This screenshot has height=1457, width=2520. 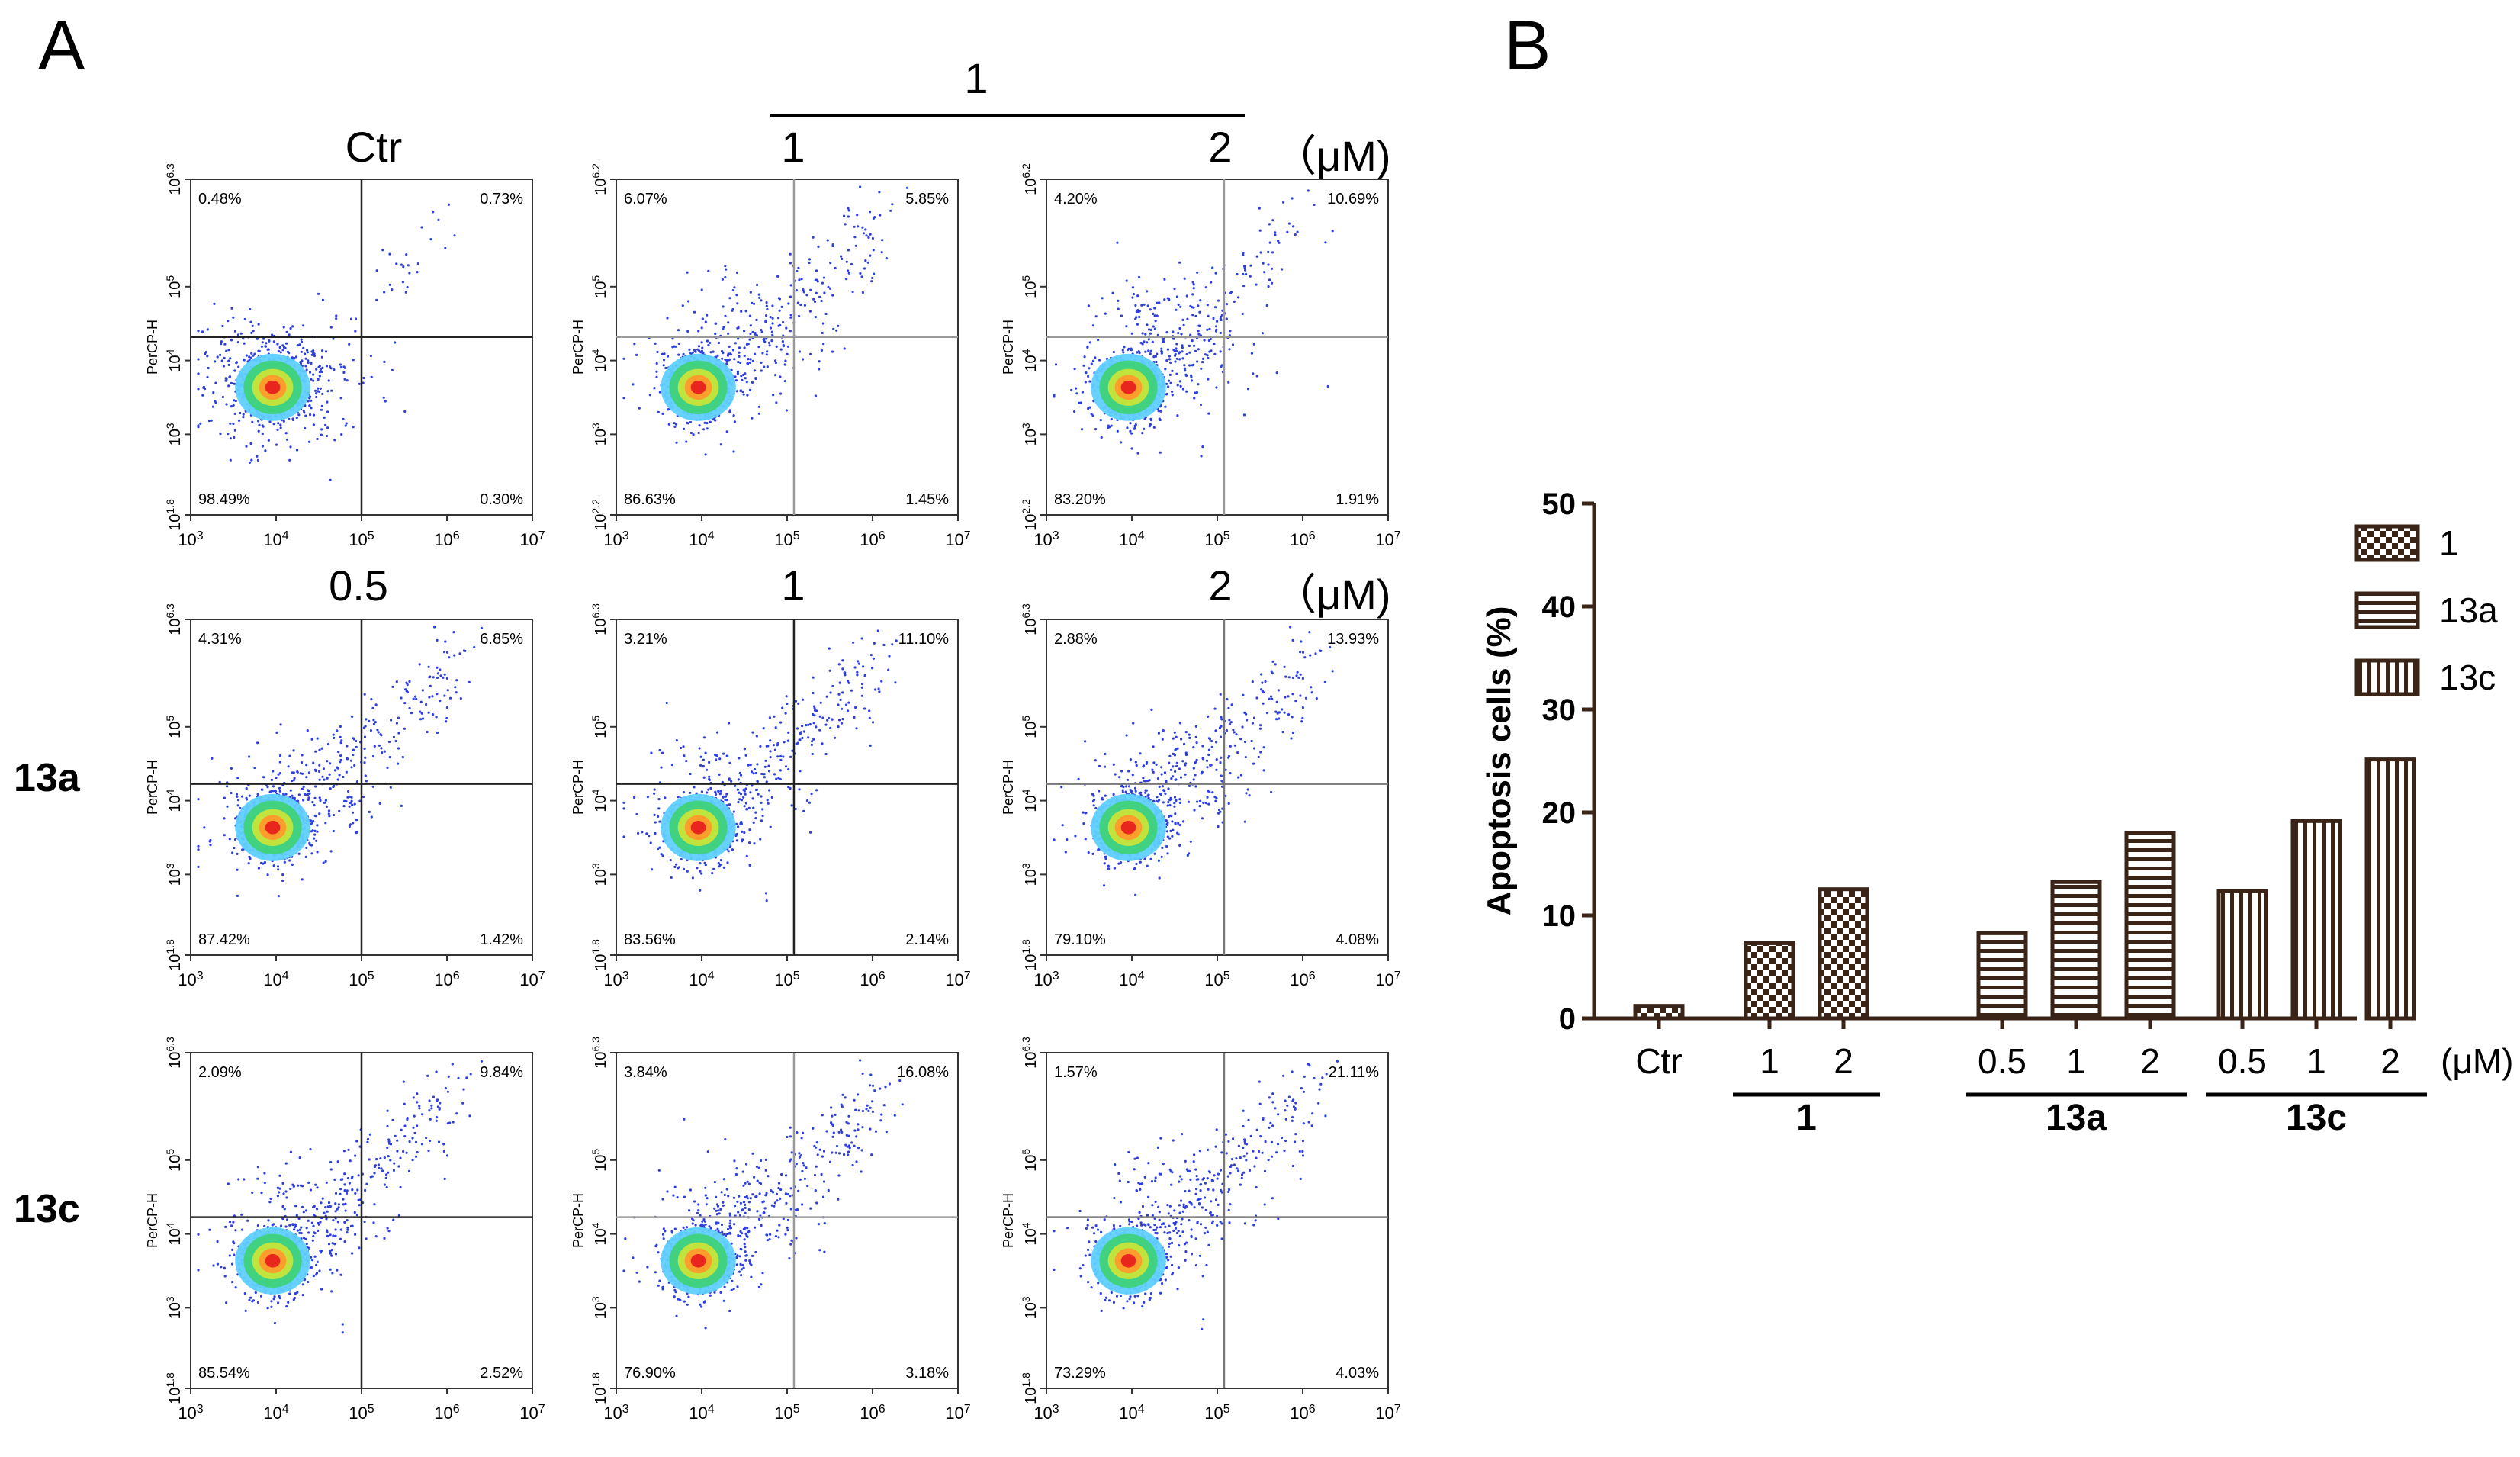 I want to click on y-axis-label: PerCP-H, so click(x=152, y=787).